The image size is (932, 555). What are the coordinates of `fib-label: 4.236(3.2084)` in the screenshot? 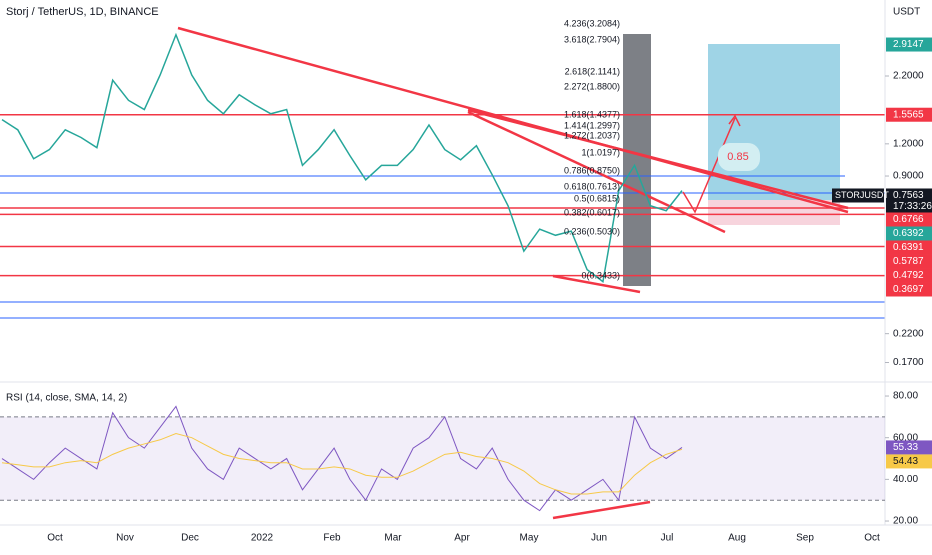 It's located at (592, 23).